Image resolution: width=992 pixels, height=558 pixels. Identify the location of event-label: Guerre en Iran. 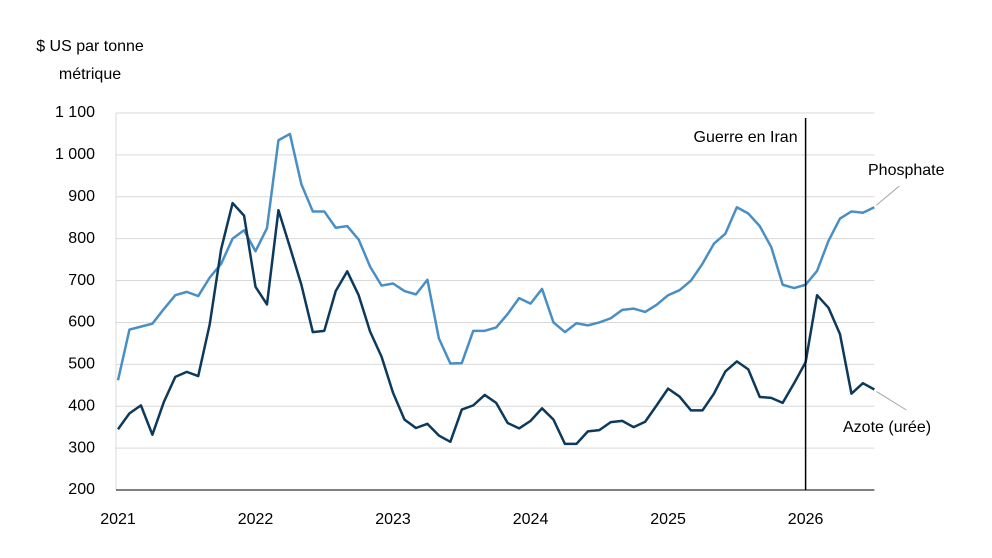
(746, 137).